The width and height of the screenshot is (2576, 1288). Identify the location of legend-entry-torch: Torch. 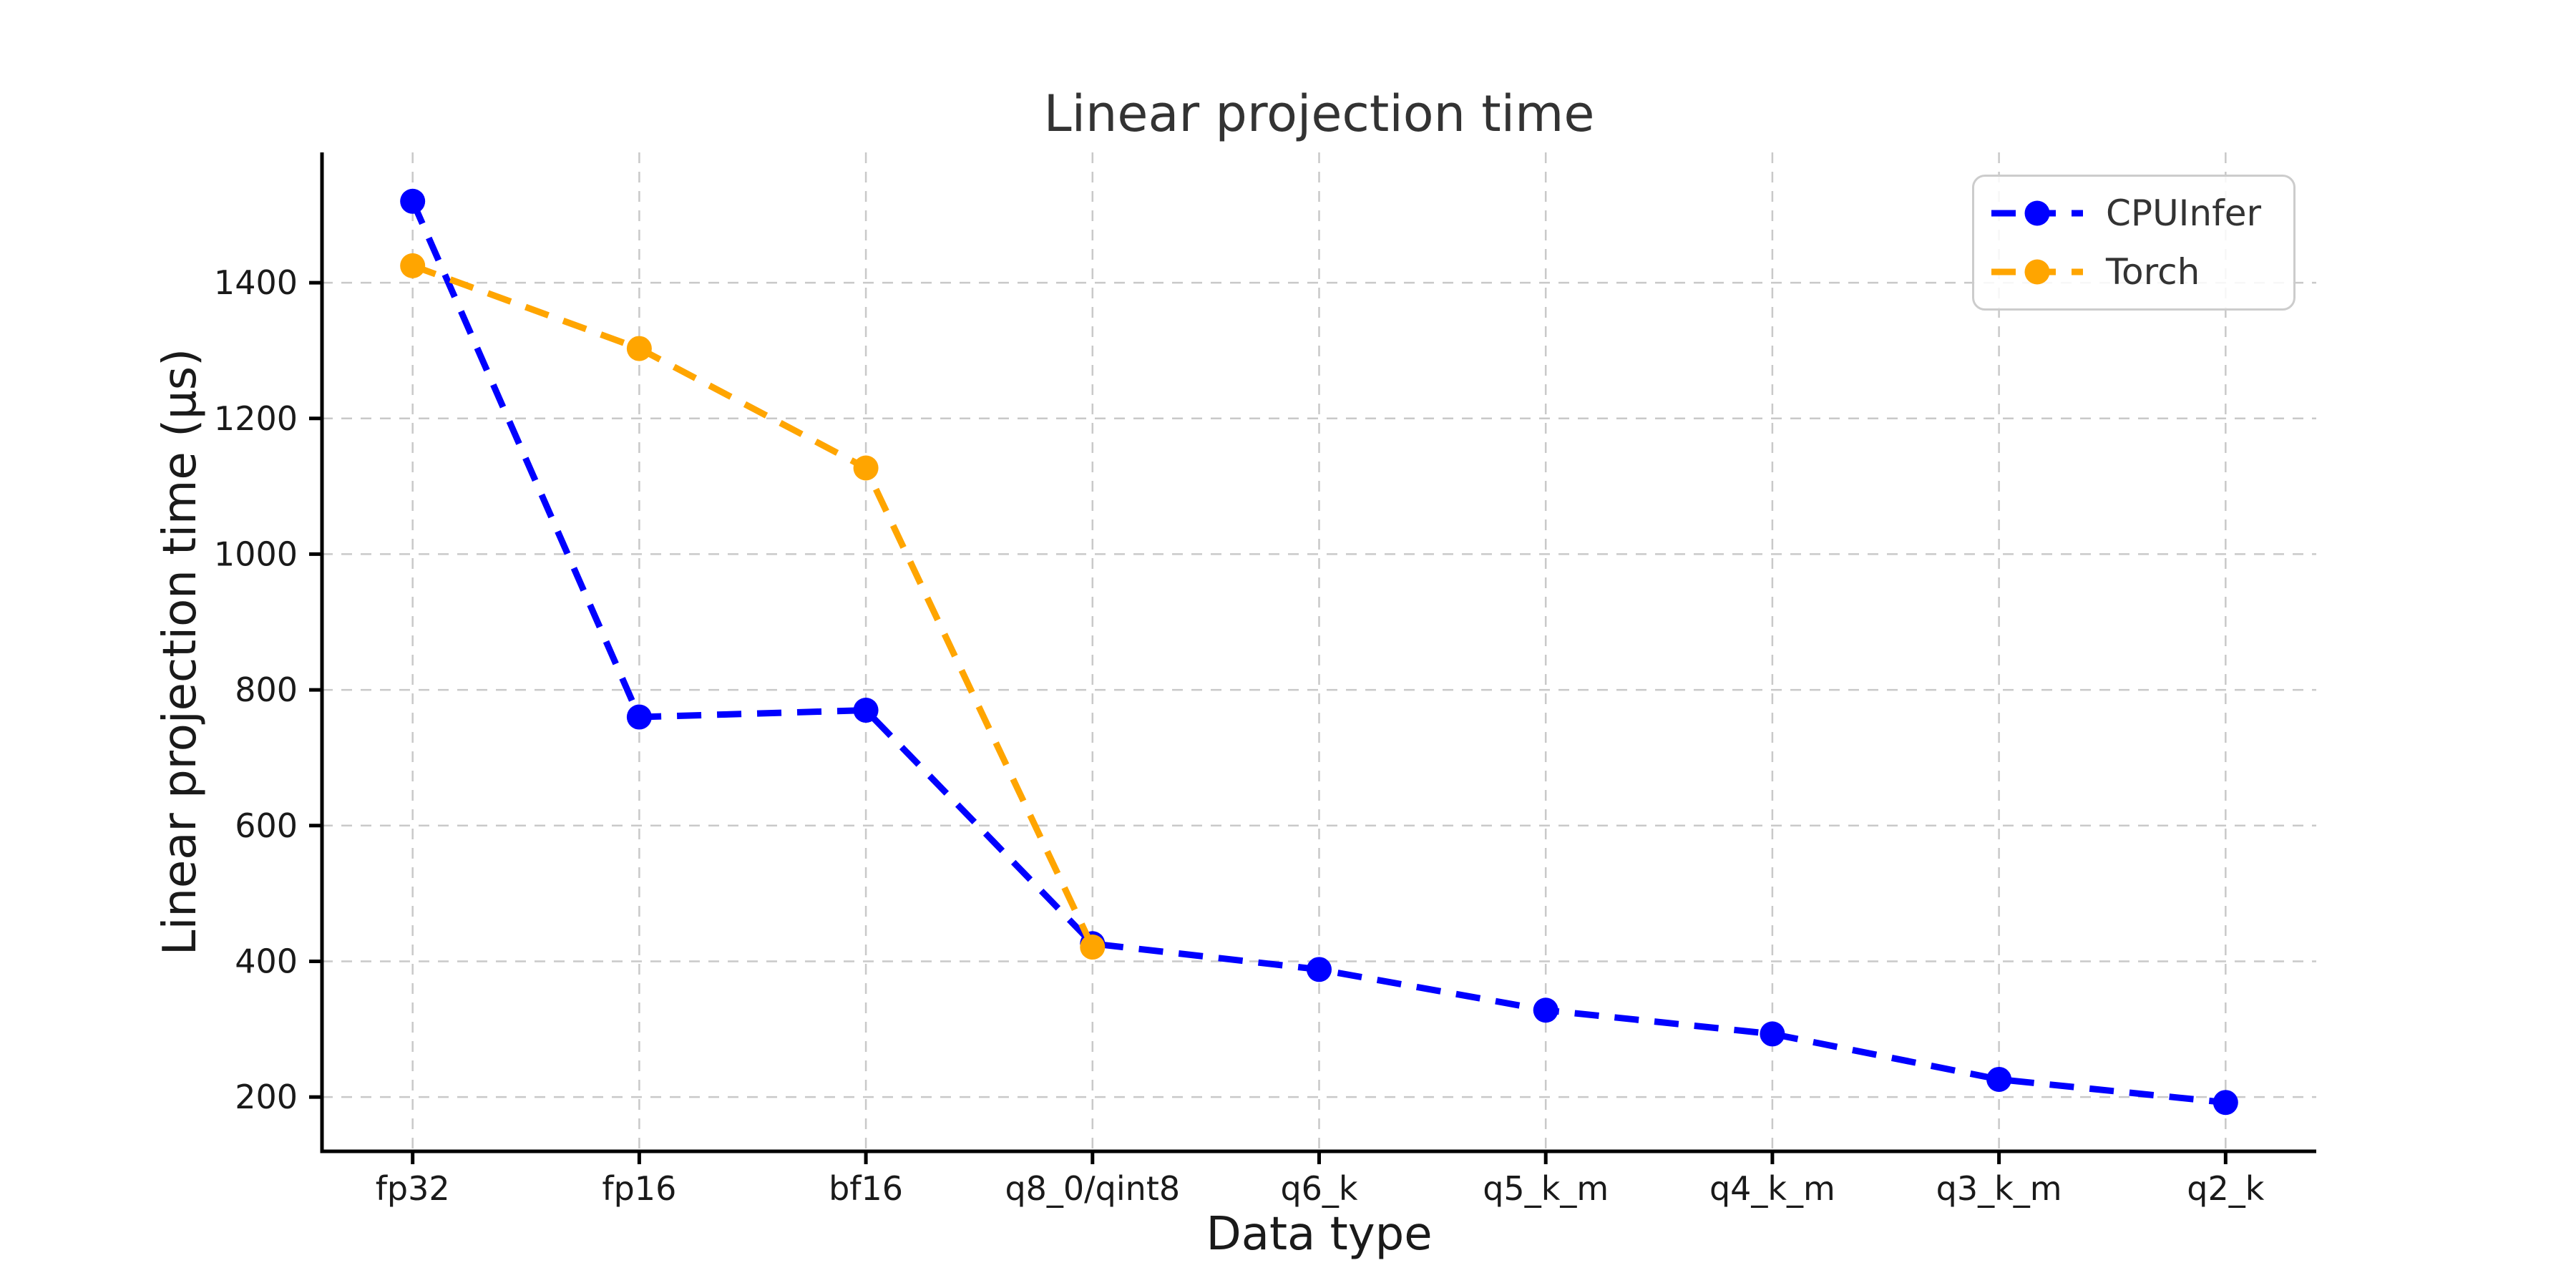
(2138, 272).